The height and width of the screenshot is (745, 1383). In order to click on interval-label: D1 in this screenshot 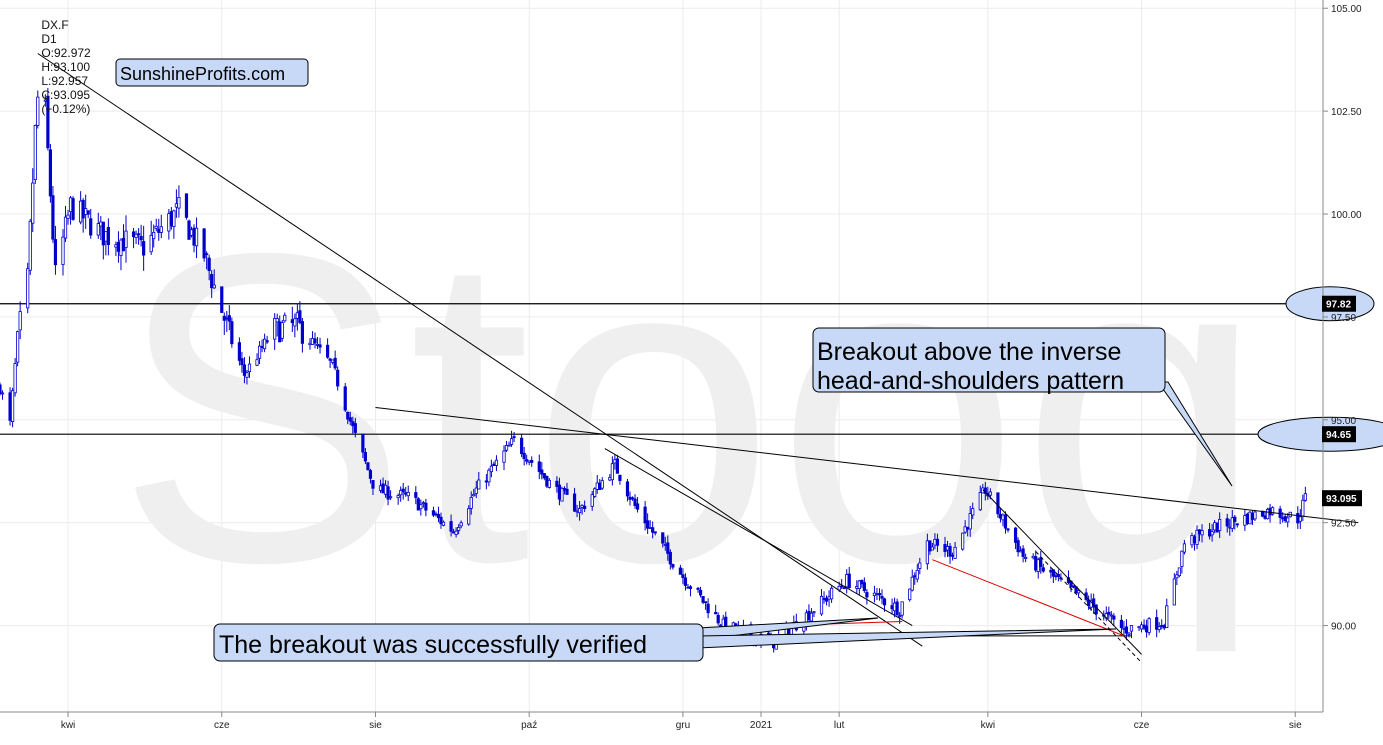, I will do `click(49, 39)`.